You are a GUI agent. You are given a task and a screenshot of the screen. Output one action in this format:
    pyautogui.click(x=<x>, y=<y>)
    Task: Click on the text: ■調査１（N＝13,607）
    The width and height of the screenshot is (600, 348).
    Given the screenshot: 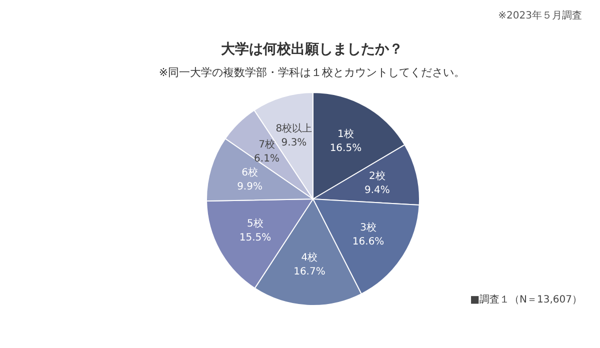 What is the action you would take?
    pyautogui.click(x=526, y=300)
    